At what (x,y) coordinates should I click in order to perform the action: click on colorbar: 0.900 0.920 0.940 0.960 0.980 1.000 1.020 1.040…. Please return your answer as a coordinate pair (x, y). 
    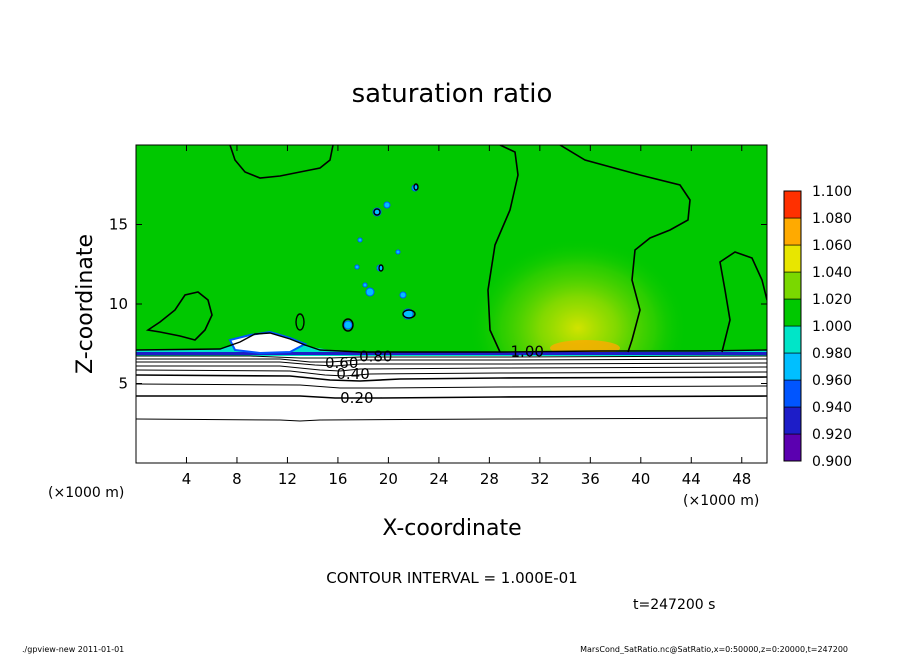
    Looking at the image, I should click on (817, 327).